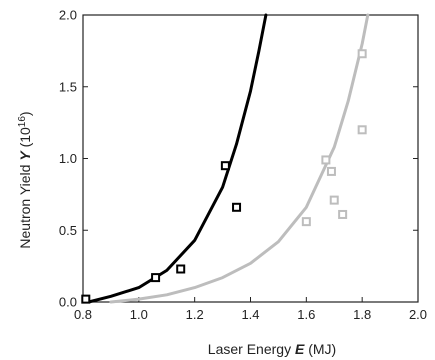  Describe the element at coordinates (83, 314) in the screenshot. I see `x-tick-label: 0.8` at that location.